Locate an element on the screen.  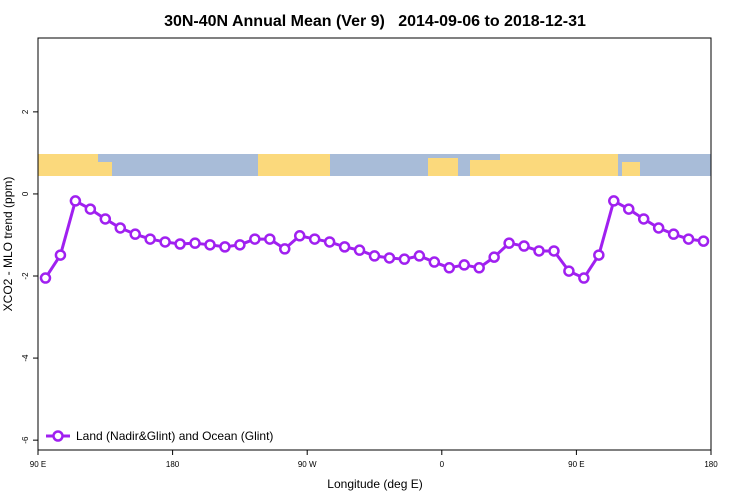
x-tick-label: 90 W is located at coordinates (307, 464).